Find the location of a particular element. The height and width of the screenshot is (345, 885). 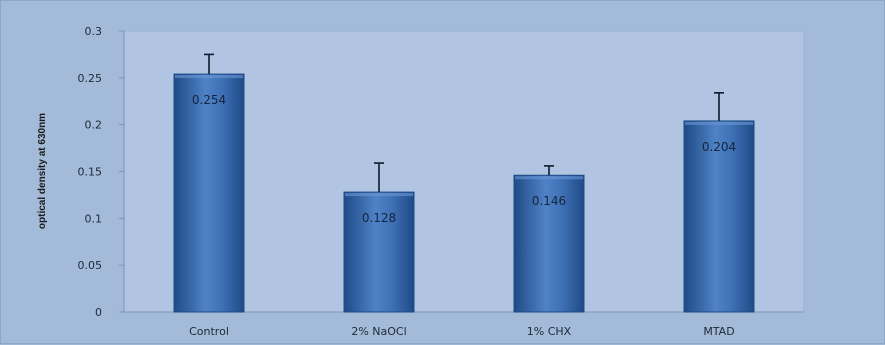

y-tick-label: 0.15 is located at coordinates (90, 172).